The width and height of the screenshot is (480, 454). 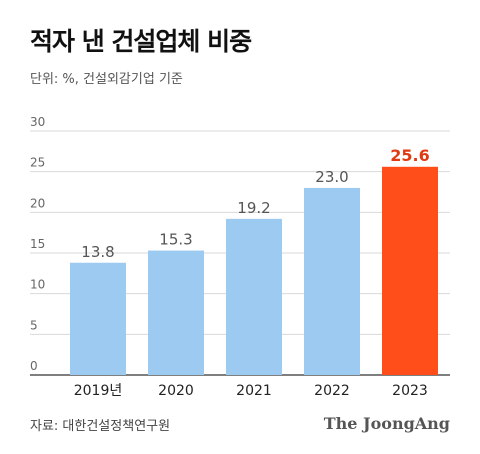 What do you see at coordinates (37, 122) in the screenshot?
I see `y-tick-label: 30` at bounding box center [37, 122].